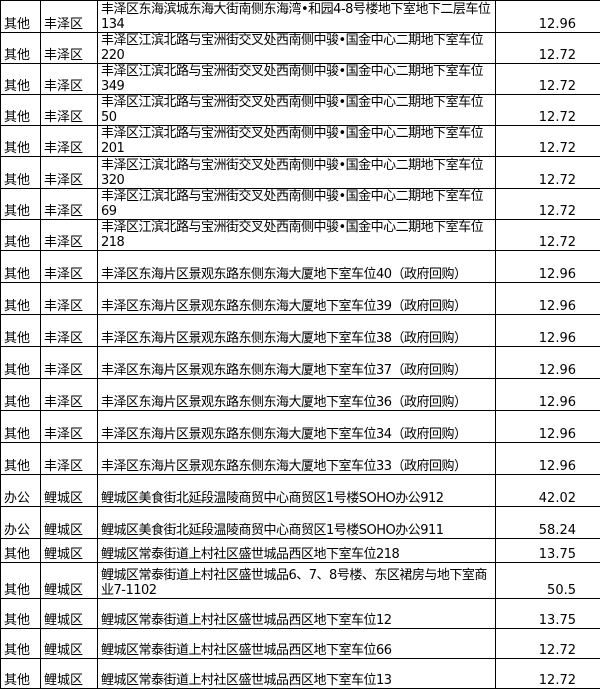 This screenshot has width=600, height=689. Describe the element at coordinates (296, 48) in the screenshot. I see `description-cell: 丰泽区江滨北路与宝洲街交叉处西南侧中骏•国金中心二期地下室车位220` at that location.